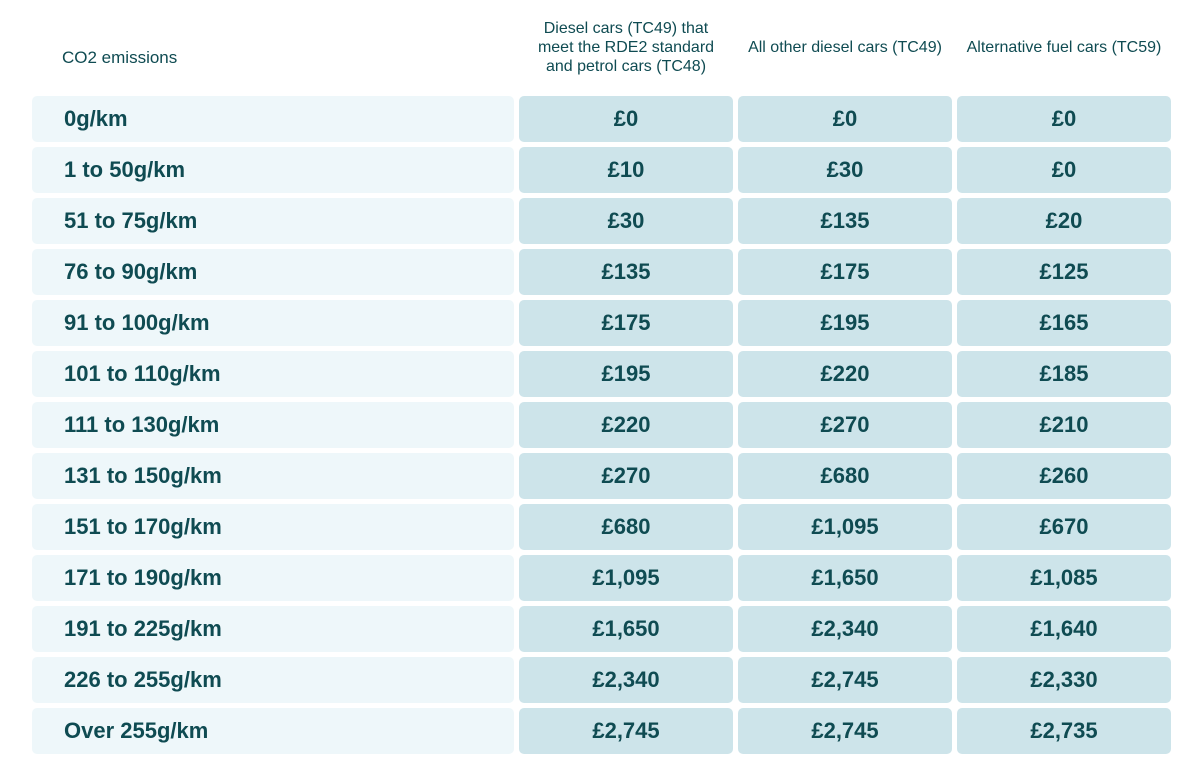  Describe the element at coordinates (273, 170) in the screenshot. I see `emission-band: 1 to 50g/km` at that location.